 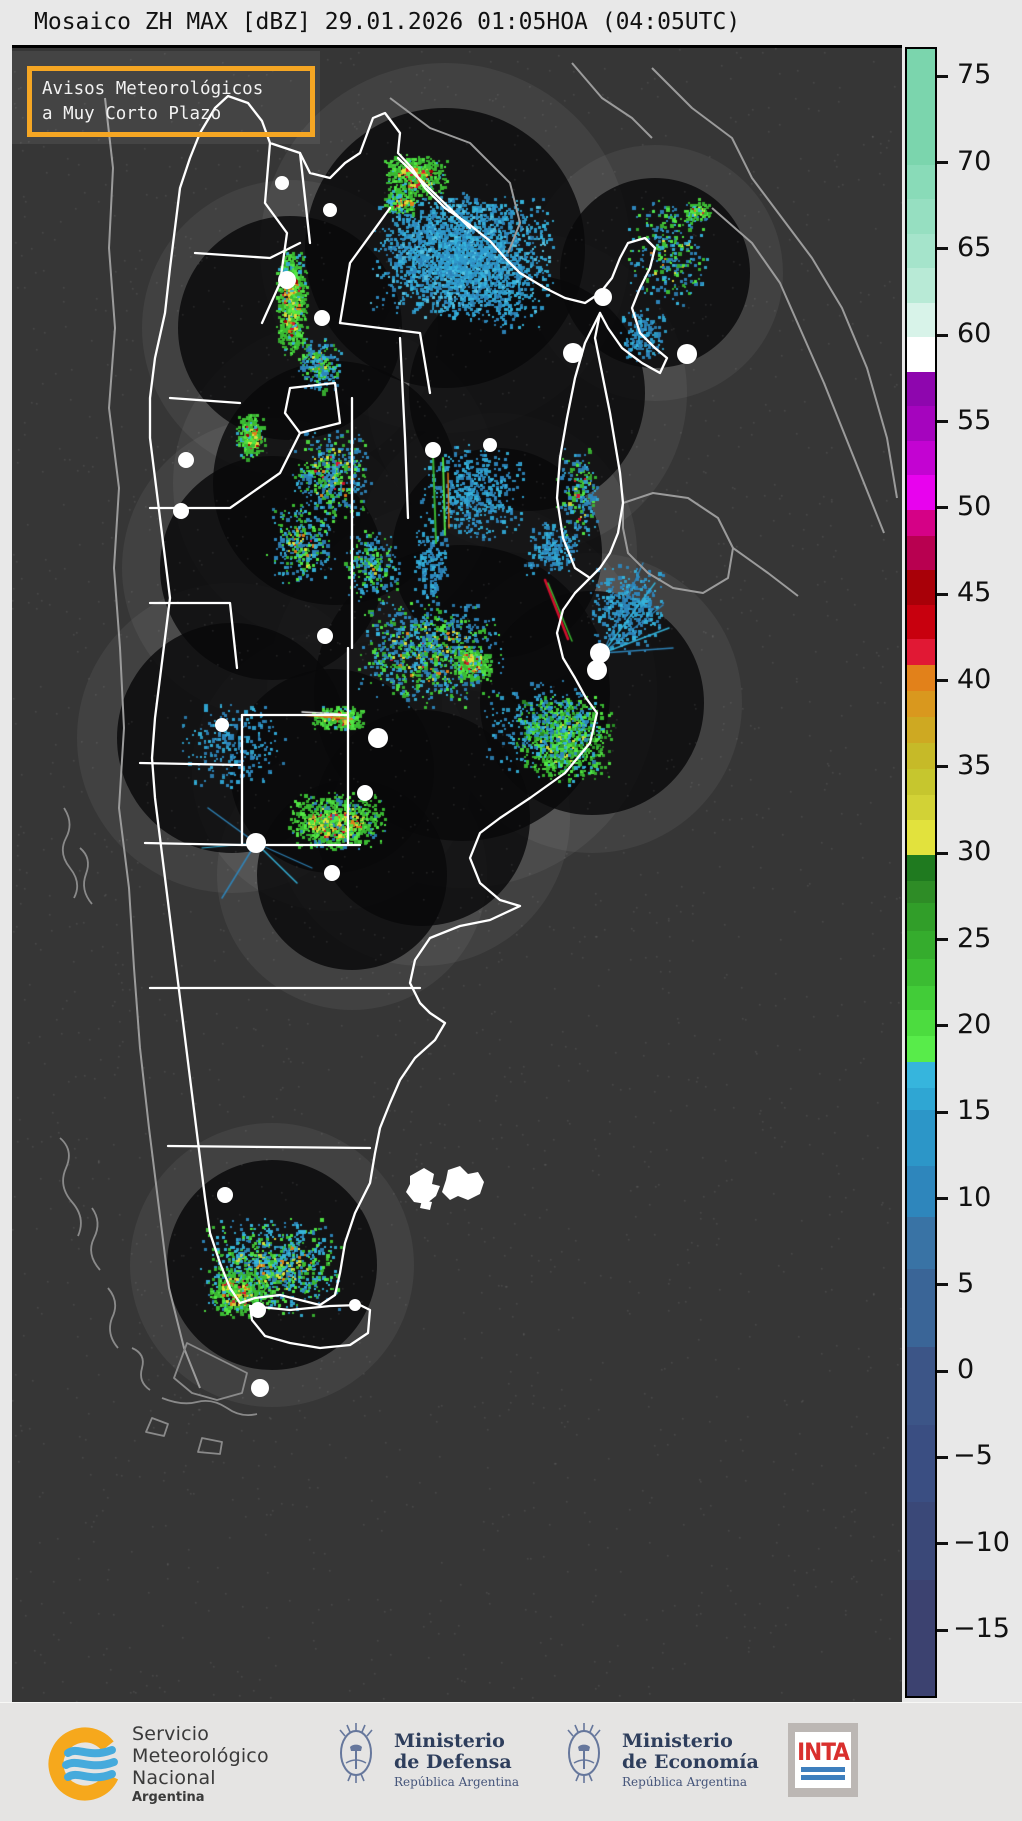 What do you see at coordinates (356, 1753) in the screenshot?
I see `defensa-crest-icon` at bounding box center [356, 1753].